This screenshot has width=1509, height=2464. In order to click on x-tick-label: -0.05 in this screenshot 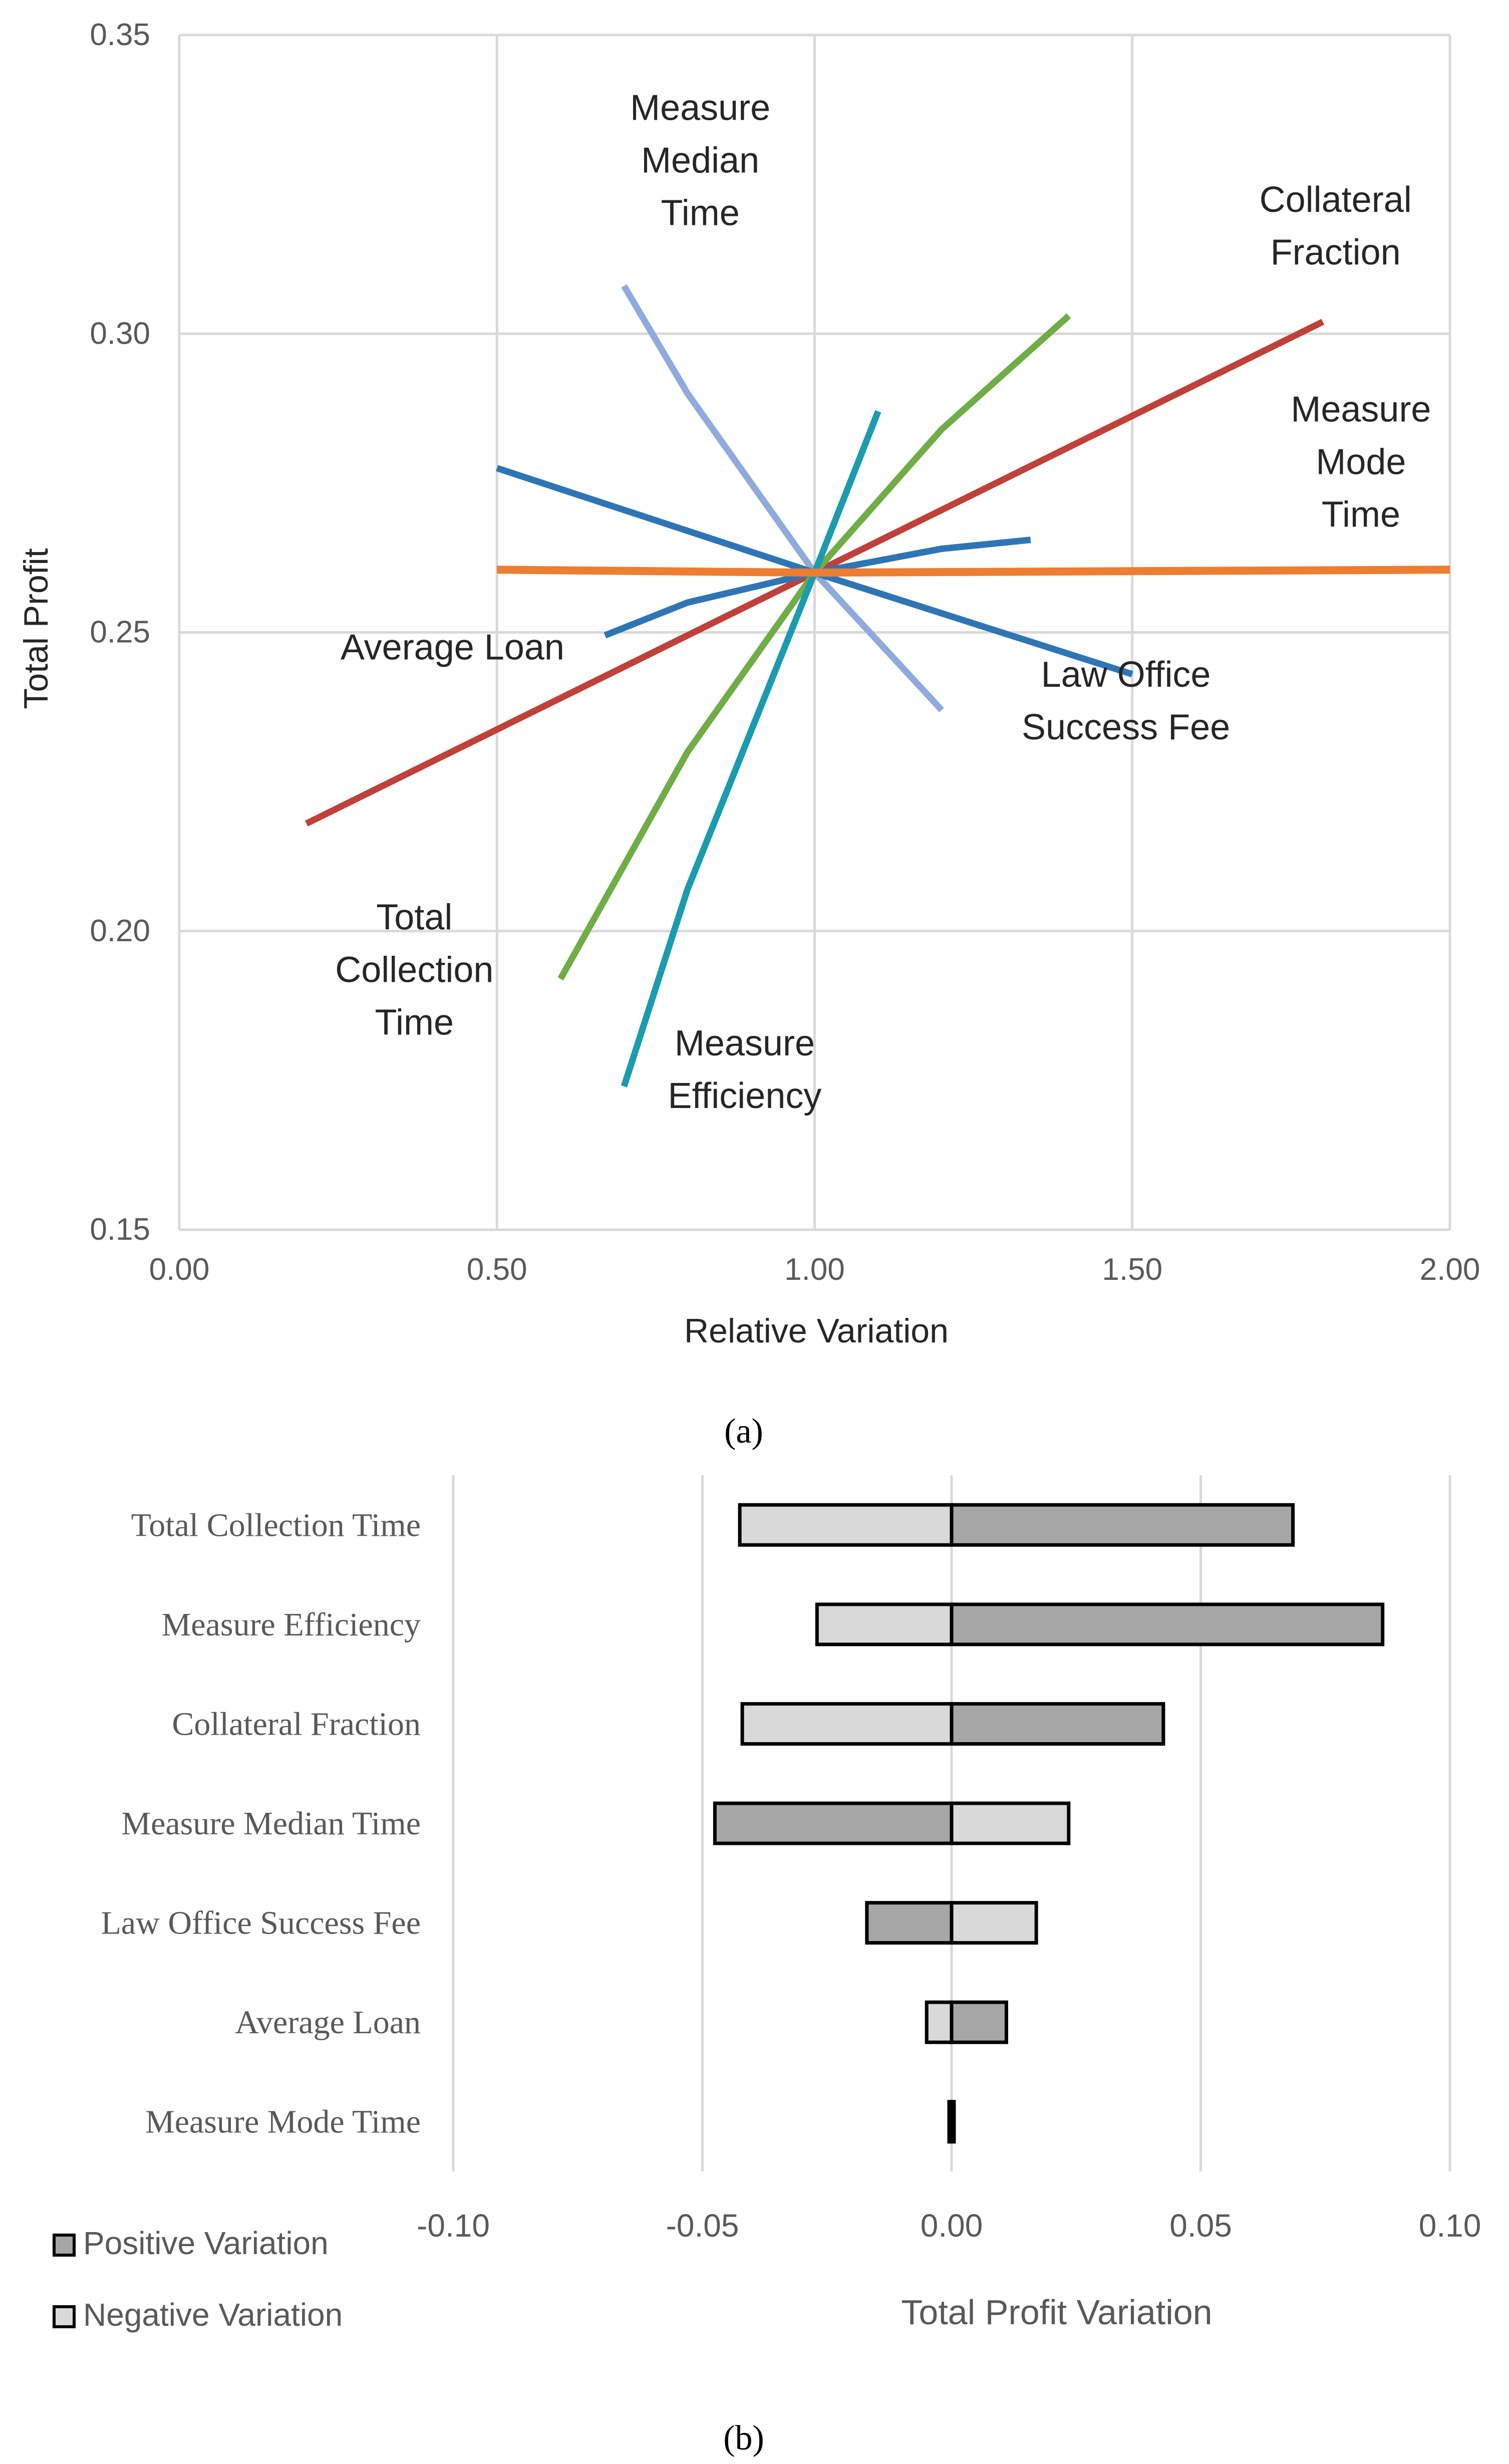, I will do `click(703, 2226)`.